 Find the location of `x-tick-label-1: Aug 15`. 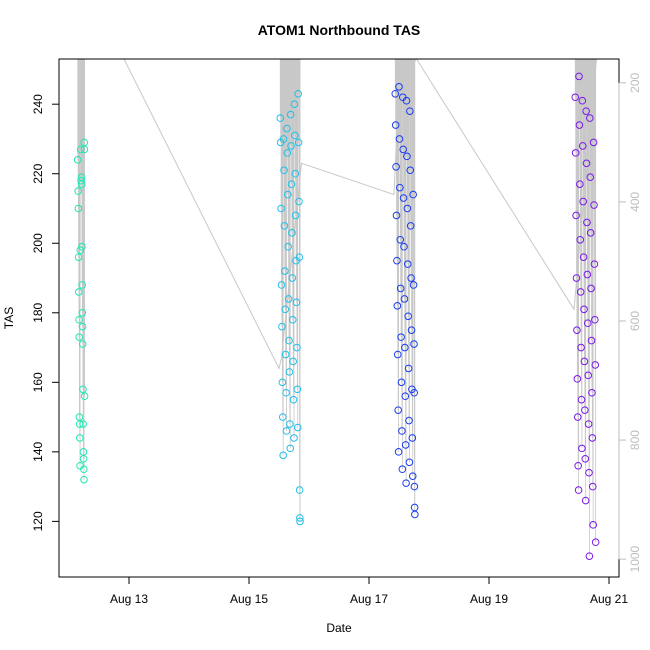

x-tick-label-1: Aug 15 is located at coordinates (249, 599).